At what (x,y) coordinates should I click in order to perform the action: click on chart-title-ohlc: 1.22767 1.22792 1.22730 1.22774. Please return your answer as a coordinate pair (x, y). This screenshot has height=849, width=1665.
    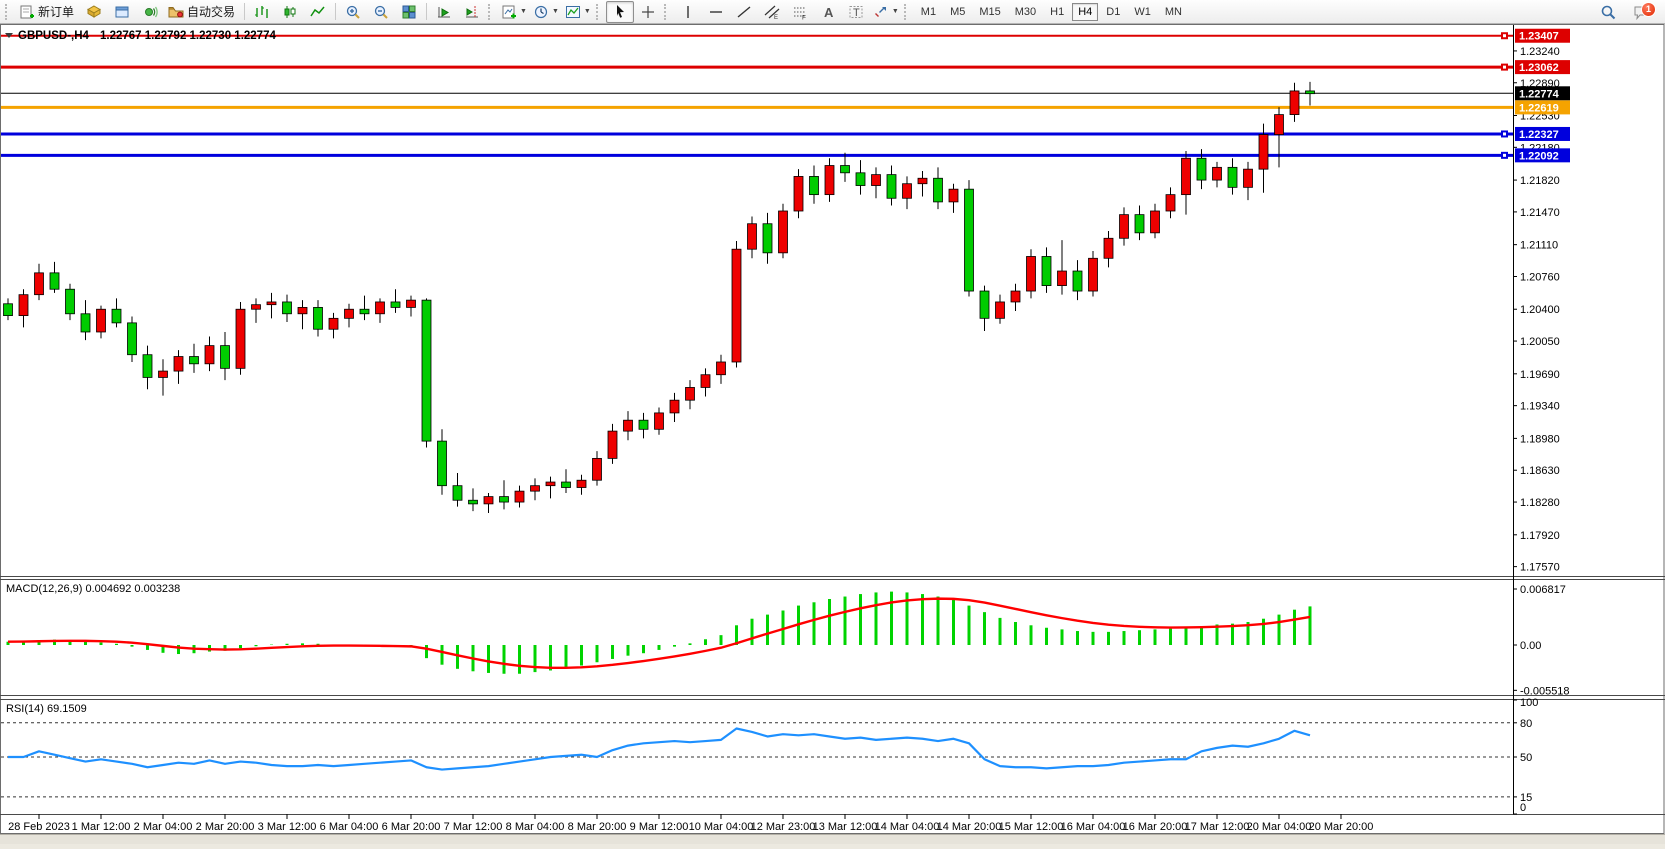
    Looking at the image, I should click on (188, 36).